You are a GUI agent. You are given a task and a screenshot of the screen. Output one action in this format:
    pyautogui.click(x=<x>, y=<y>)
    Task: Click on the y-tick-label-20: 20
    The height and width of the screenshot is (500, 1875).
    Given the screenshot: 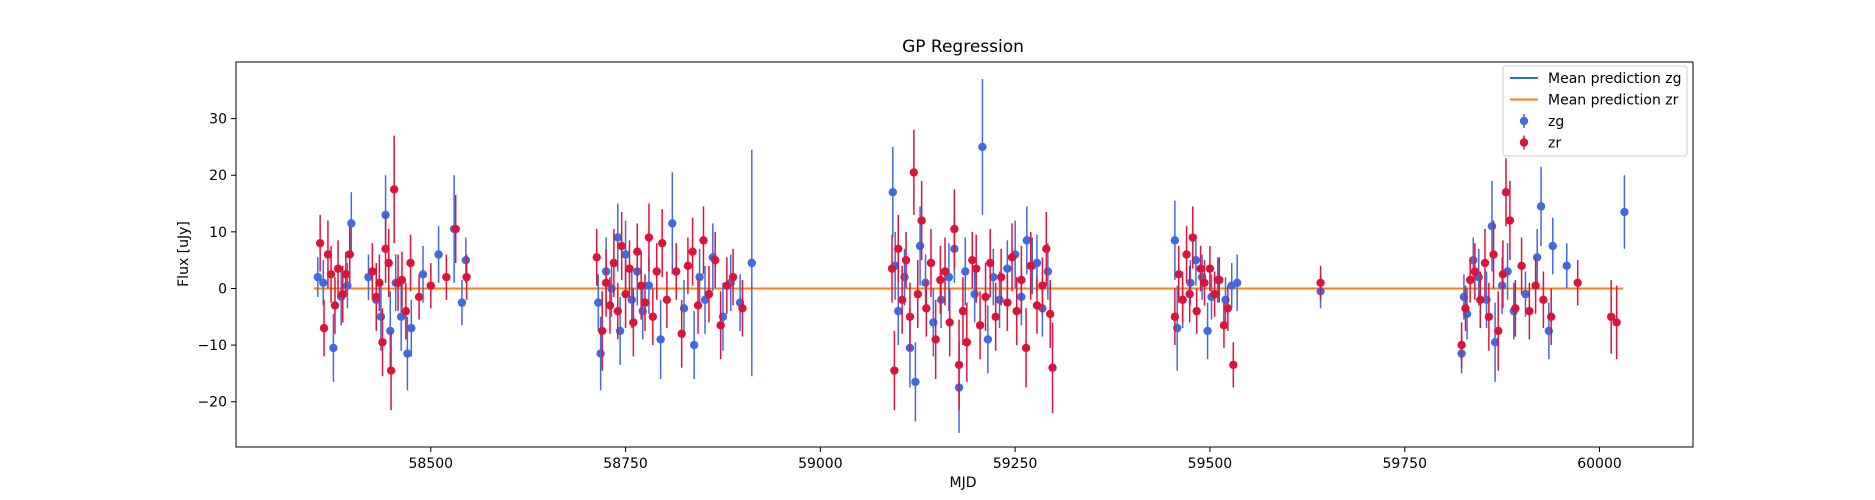 What is the action you would take?
    pyautogui.click(x=218, y=176)
    